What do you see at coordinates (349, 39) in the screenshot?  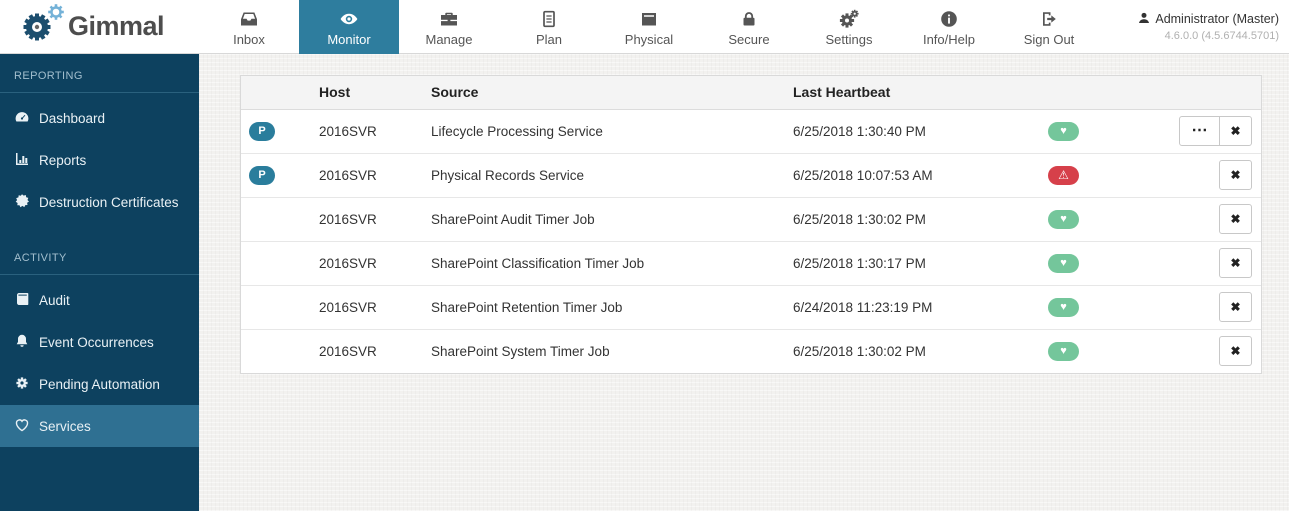 I see `tab-label: Monitor` at bounding box center [349, 39].